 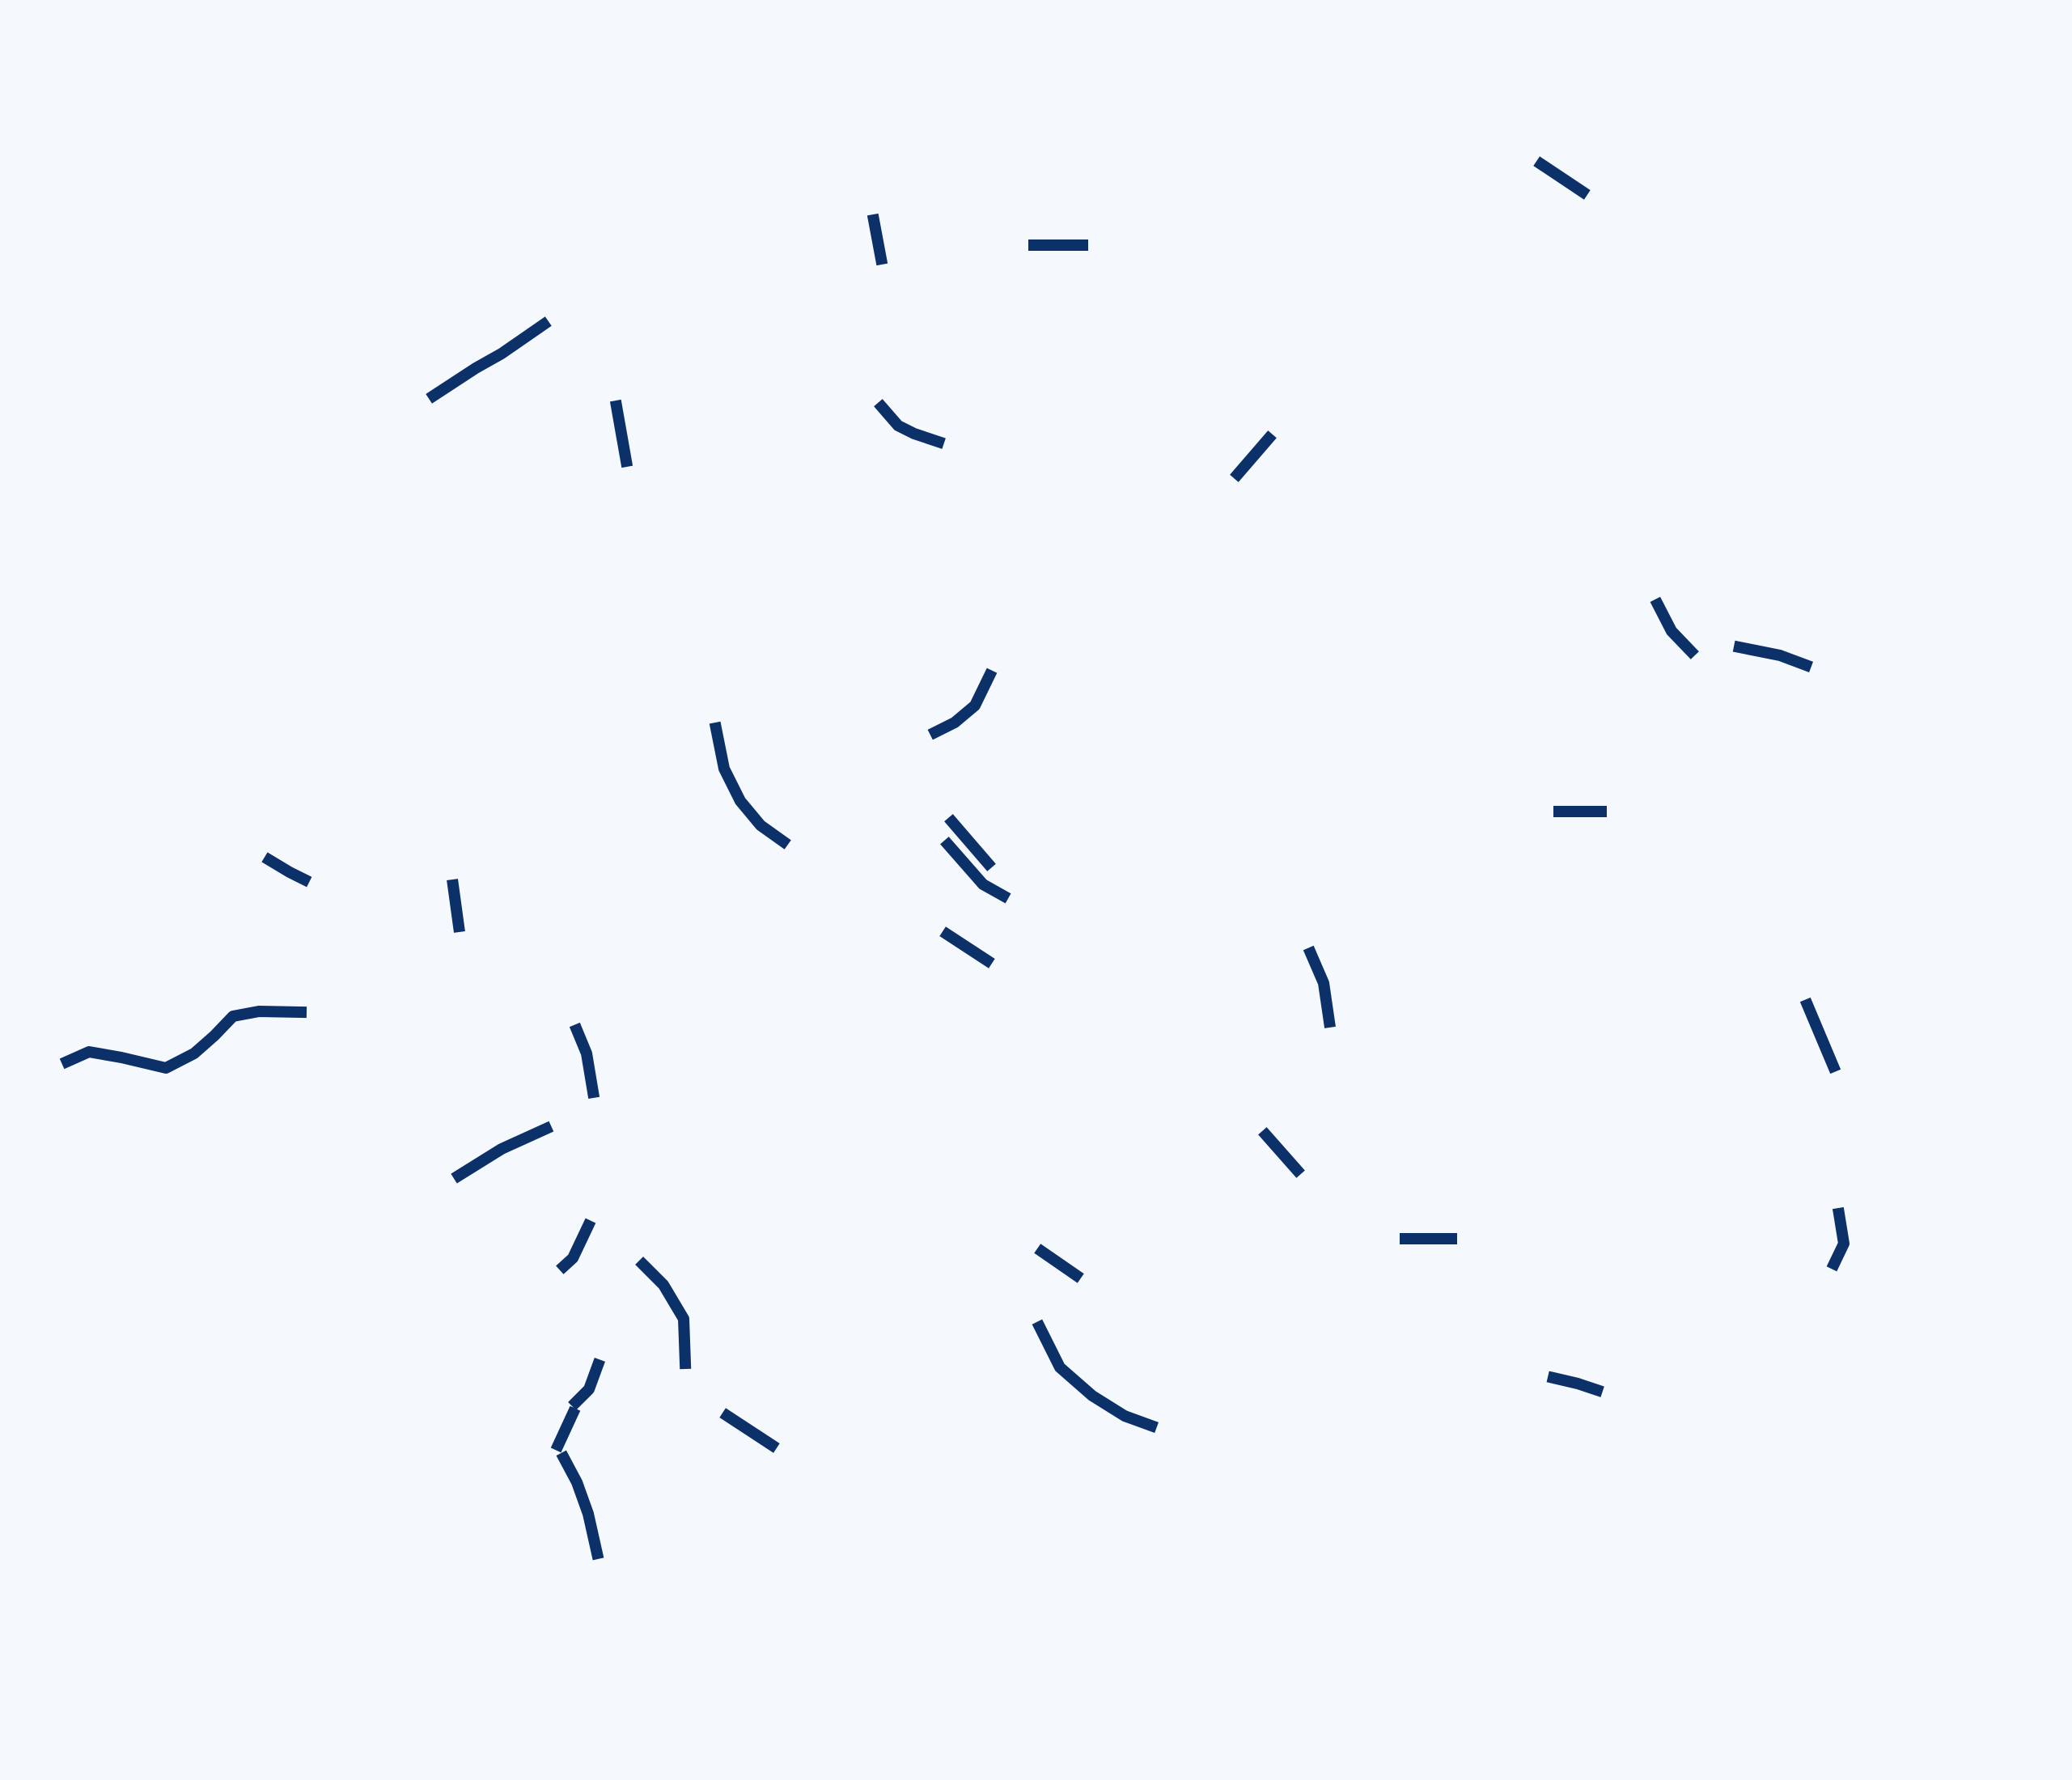 I want to click on stroke-lower-short-diagonal, so click(x=1059, y=1263).